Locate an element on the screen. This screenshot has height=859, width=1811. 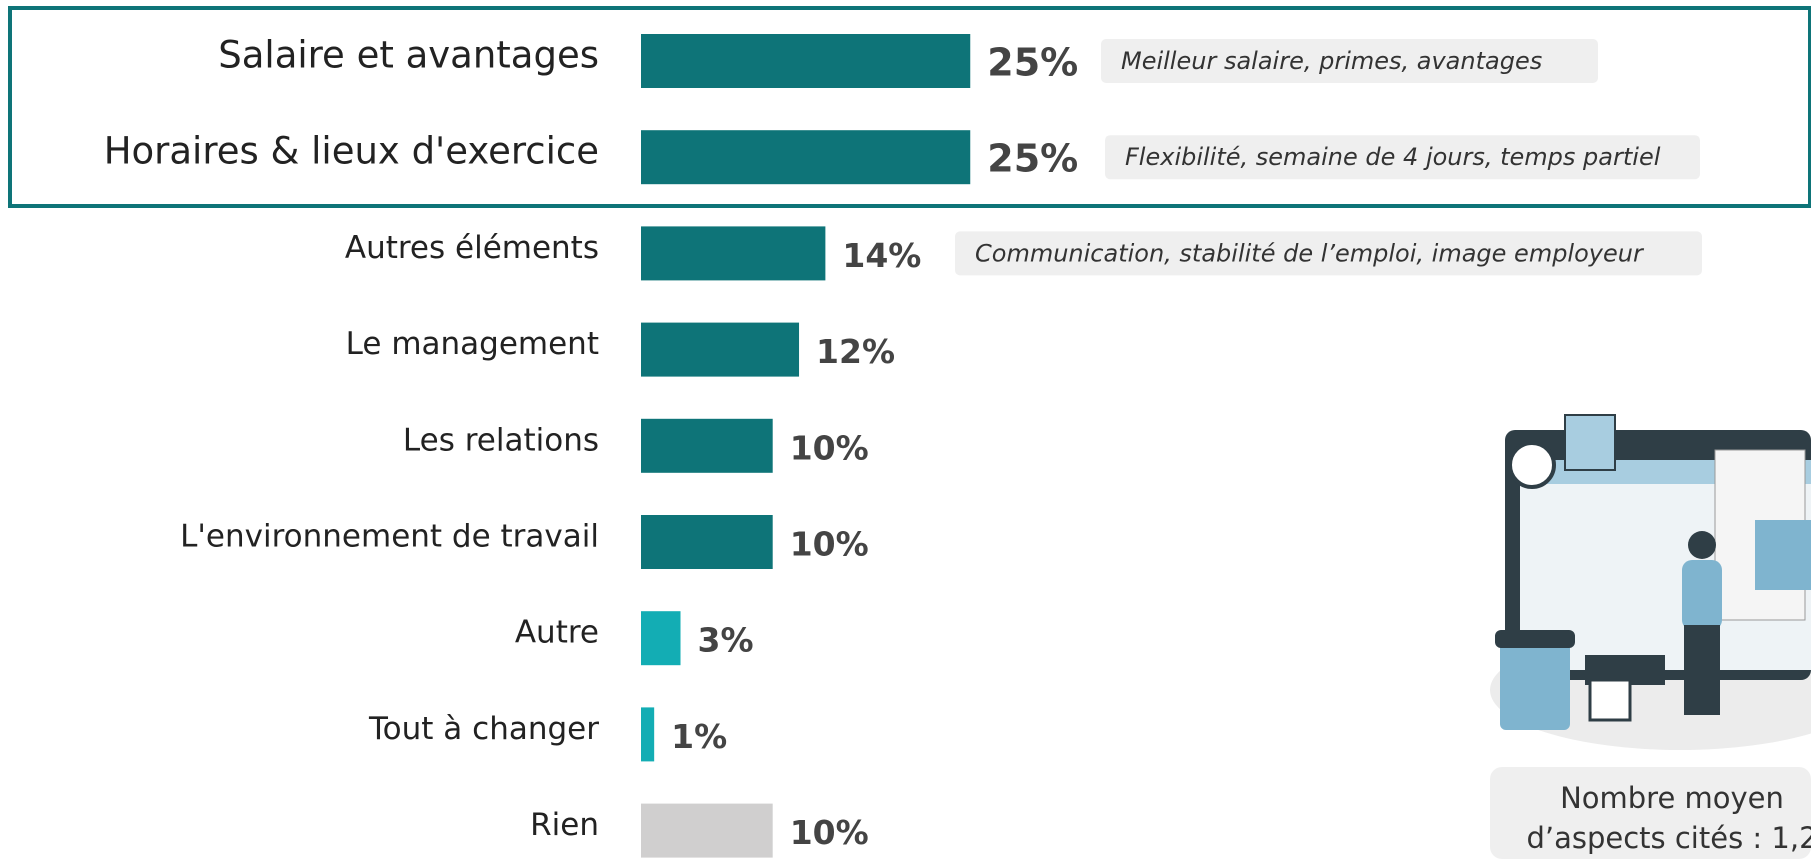
value-label: 14% is located at coordinates (881, 255).